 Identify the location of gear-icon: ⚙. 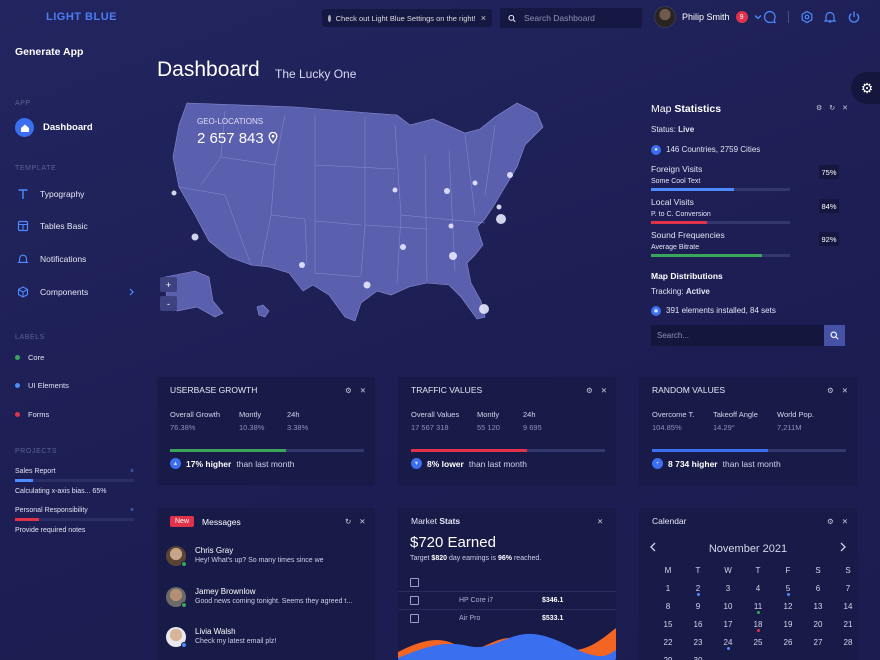
(867, 87).